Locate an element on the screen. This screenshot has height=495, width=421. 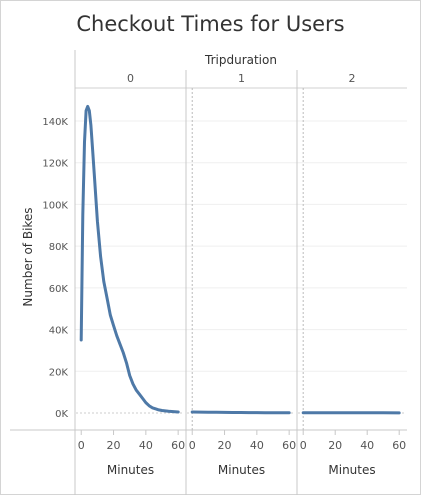
y-tick-label: 20K is located at coordinates (59, 372).